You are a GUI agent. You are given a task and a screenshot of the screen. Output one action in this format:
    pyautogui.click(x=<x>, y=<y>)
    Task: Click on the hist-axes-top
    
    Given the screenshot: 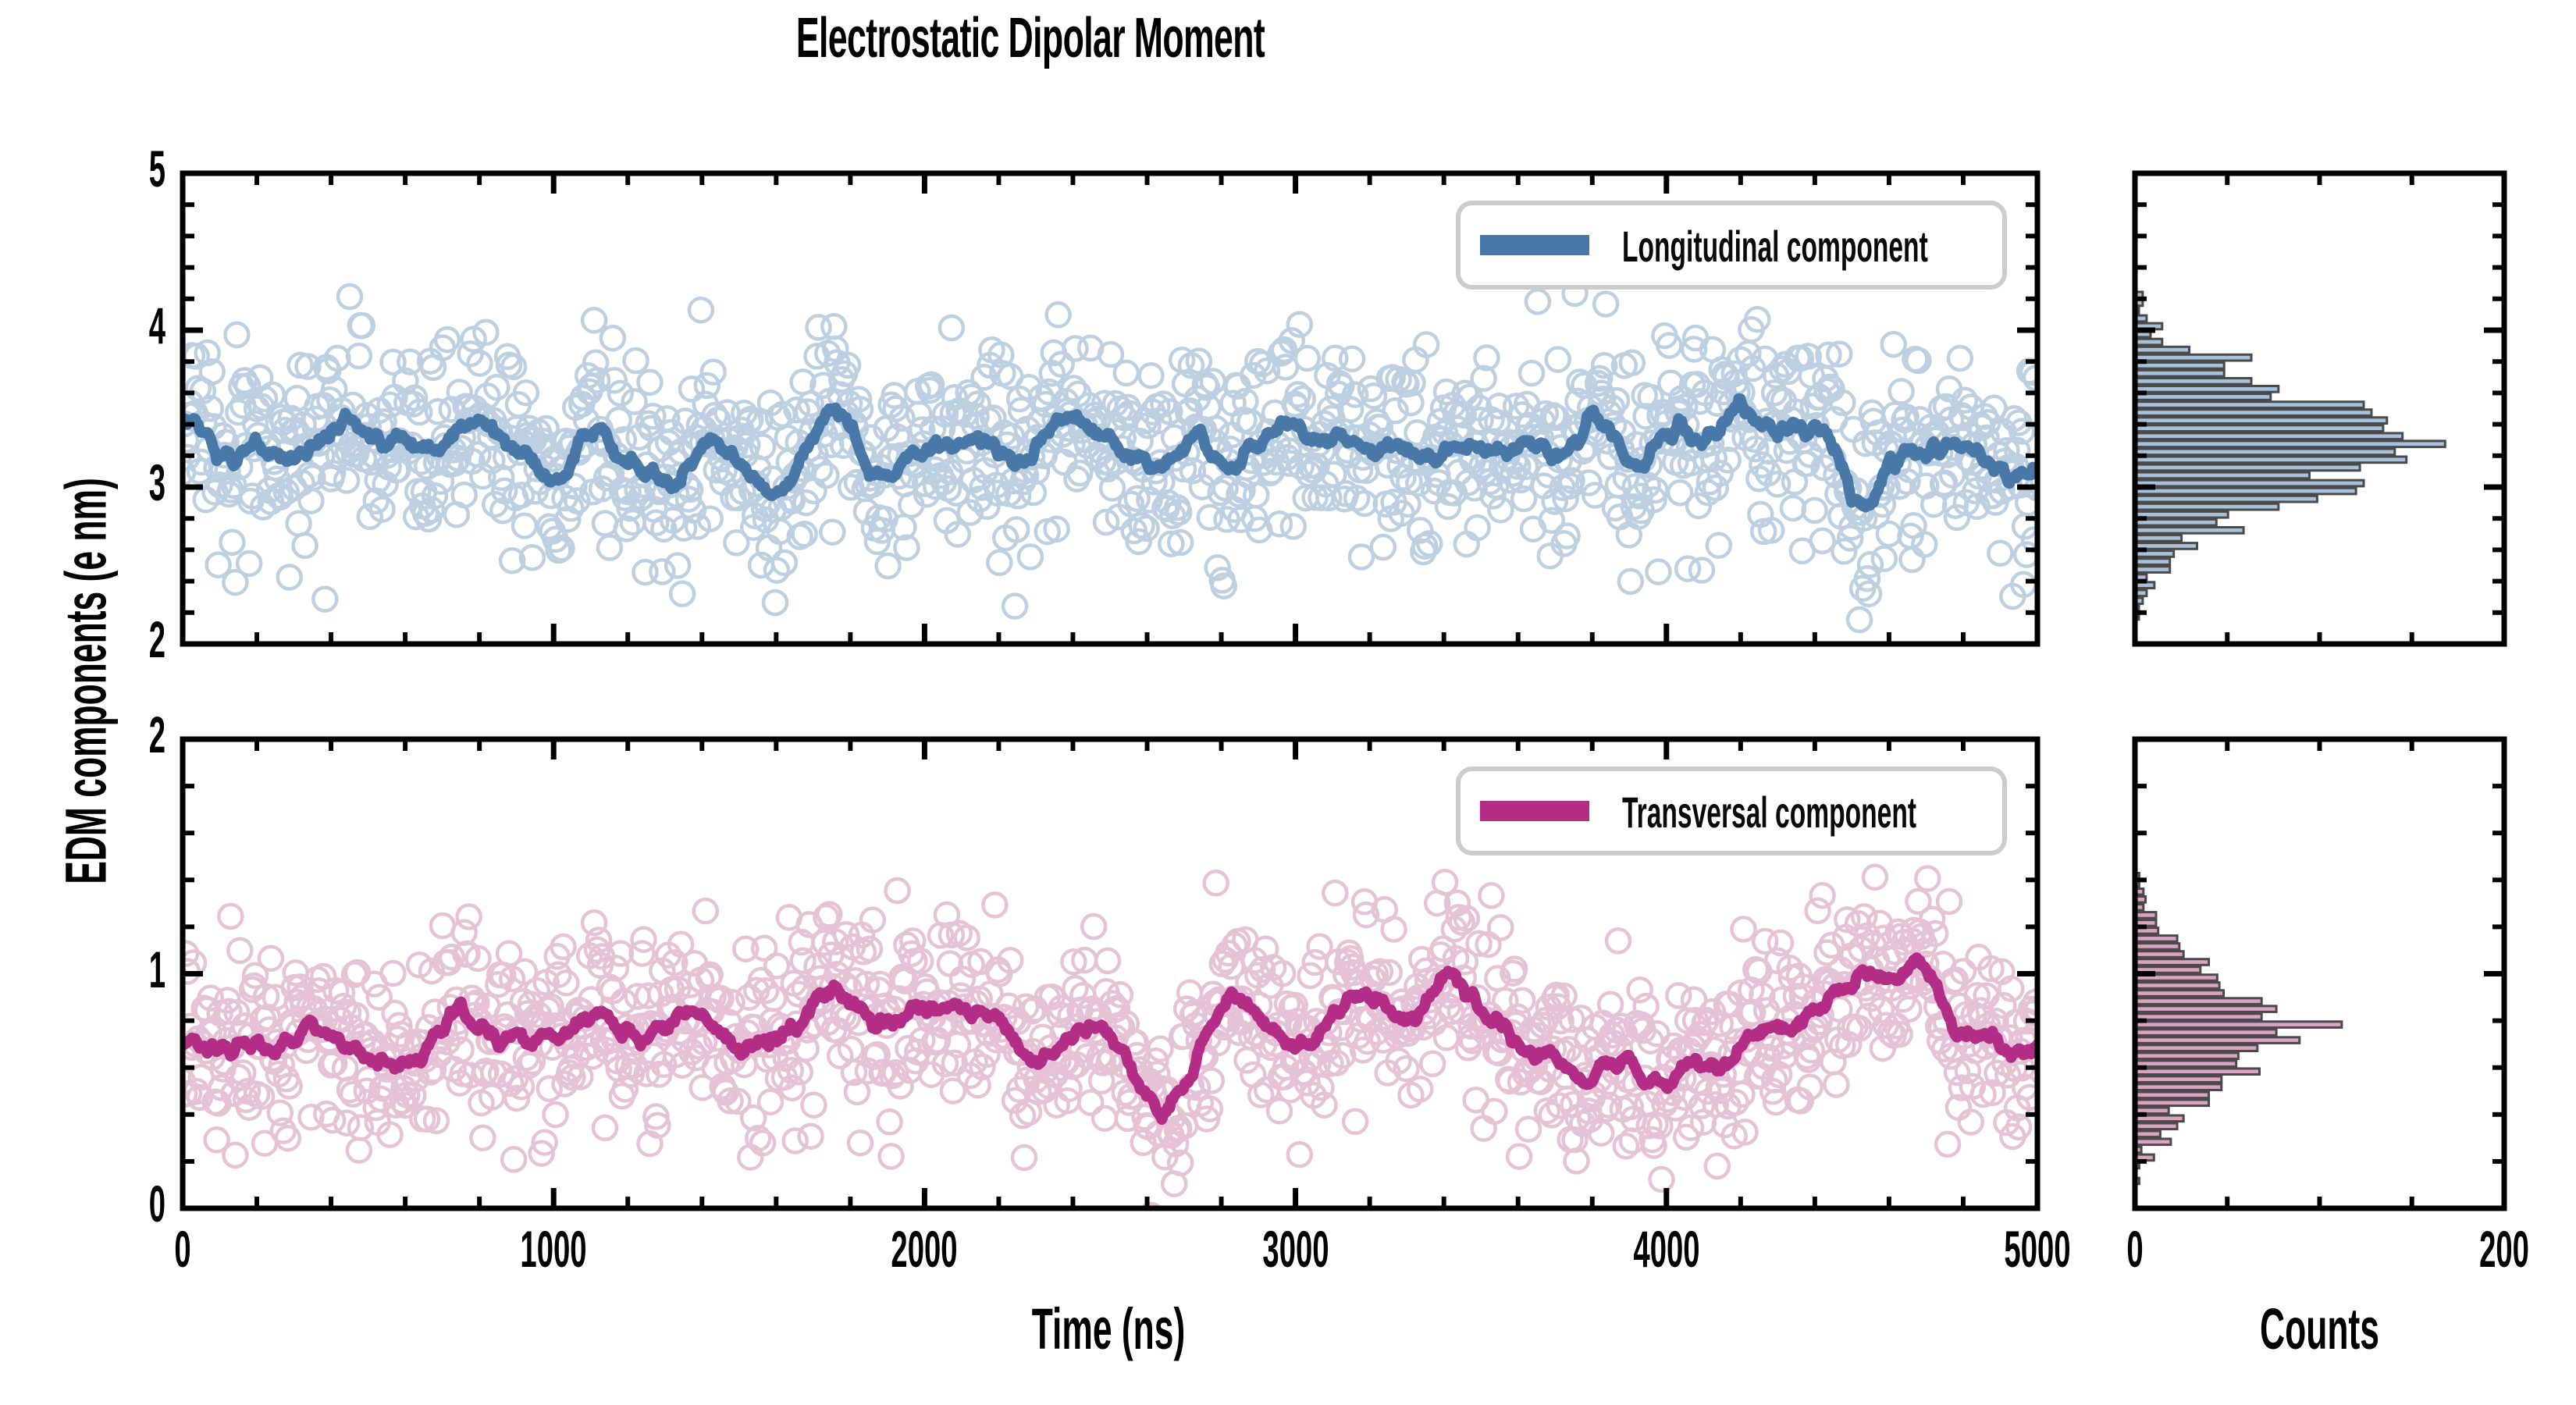 What is the action you would take?
    pyautogui.click(x=2319, y=409)
    